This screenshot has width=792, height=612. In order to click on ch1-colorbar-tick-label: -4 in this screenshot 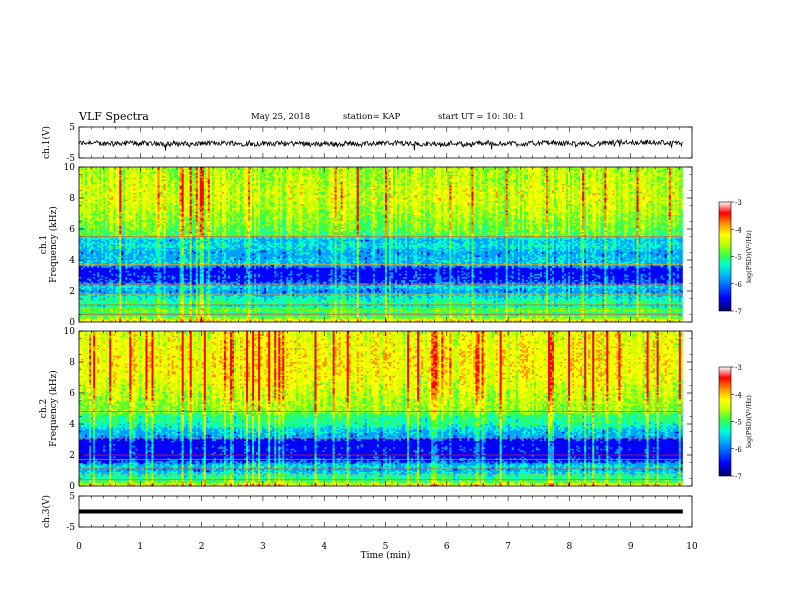, I will do `click(738, 230)`.